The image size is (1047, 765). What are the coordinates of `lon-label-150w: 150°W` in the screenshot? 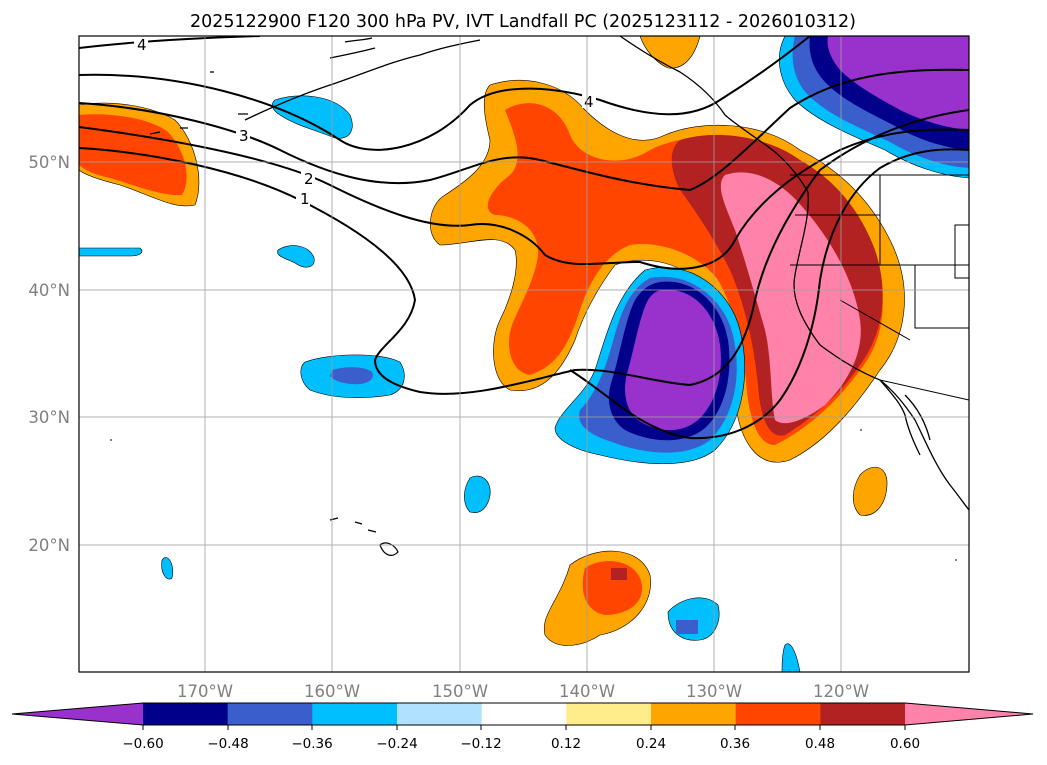 It's located at (460, 691).